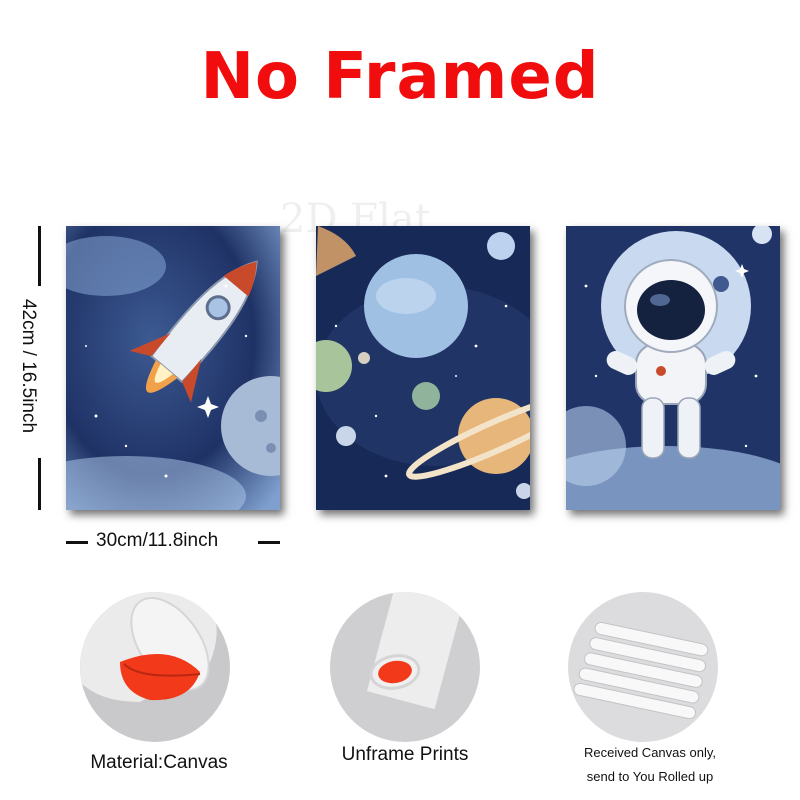  I want to click on height-ruler-bottom, so click(39, 484).